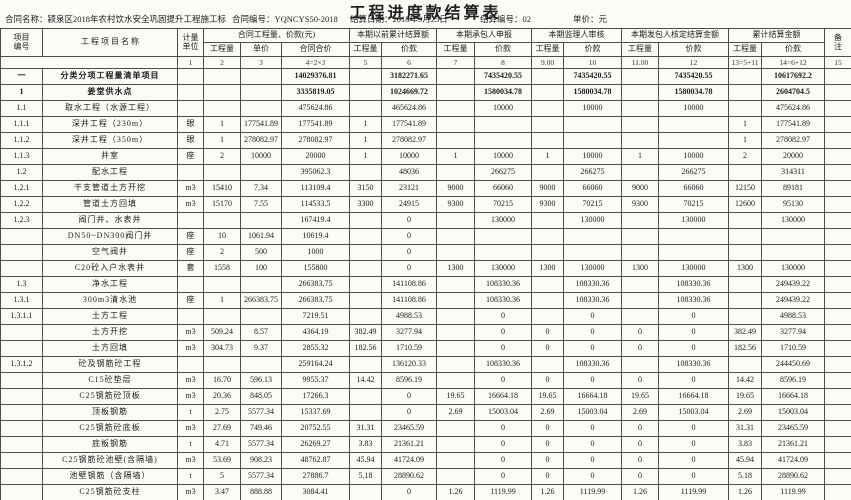 This screenshot has height=500, width=851. I want to click on table-cell: 1.26, so click(640, 492).